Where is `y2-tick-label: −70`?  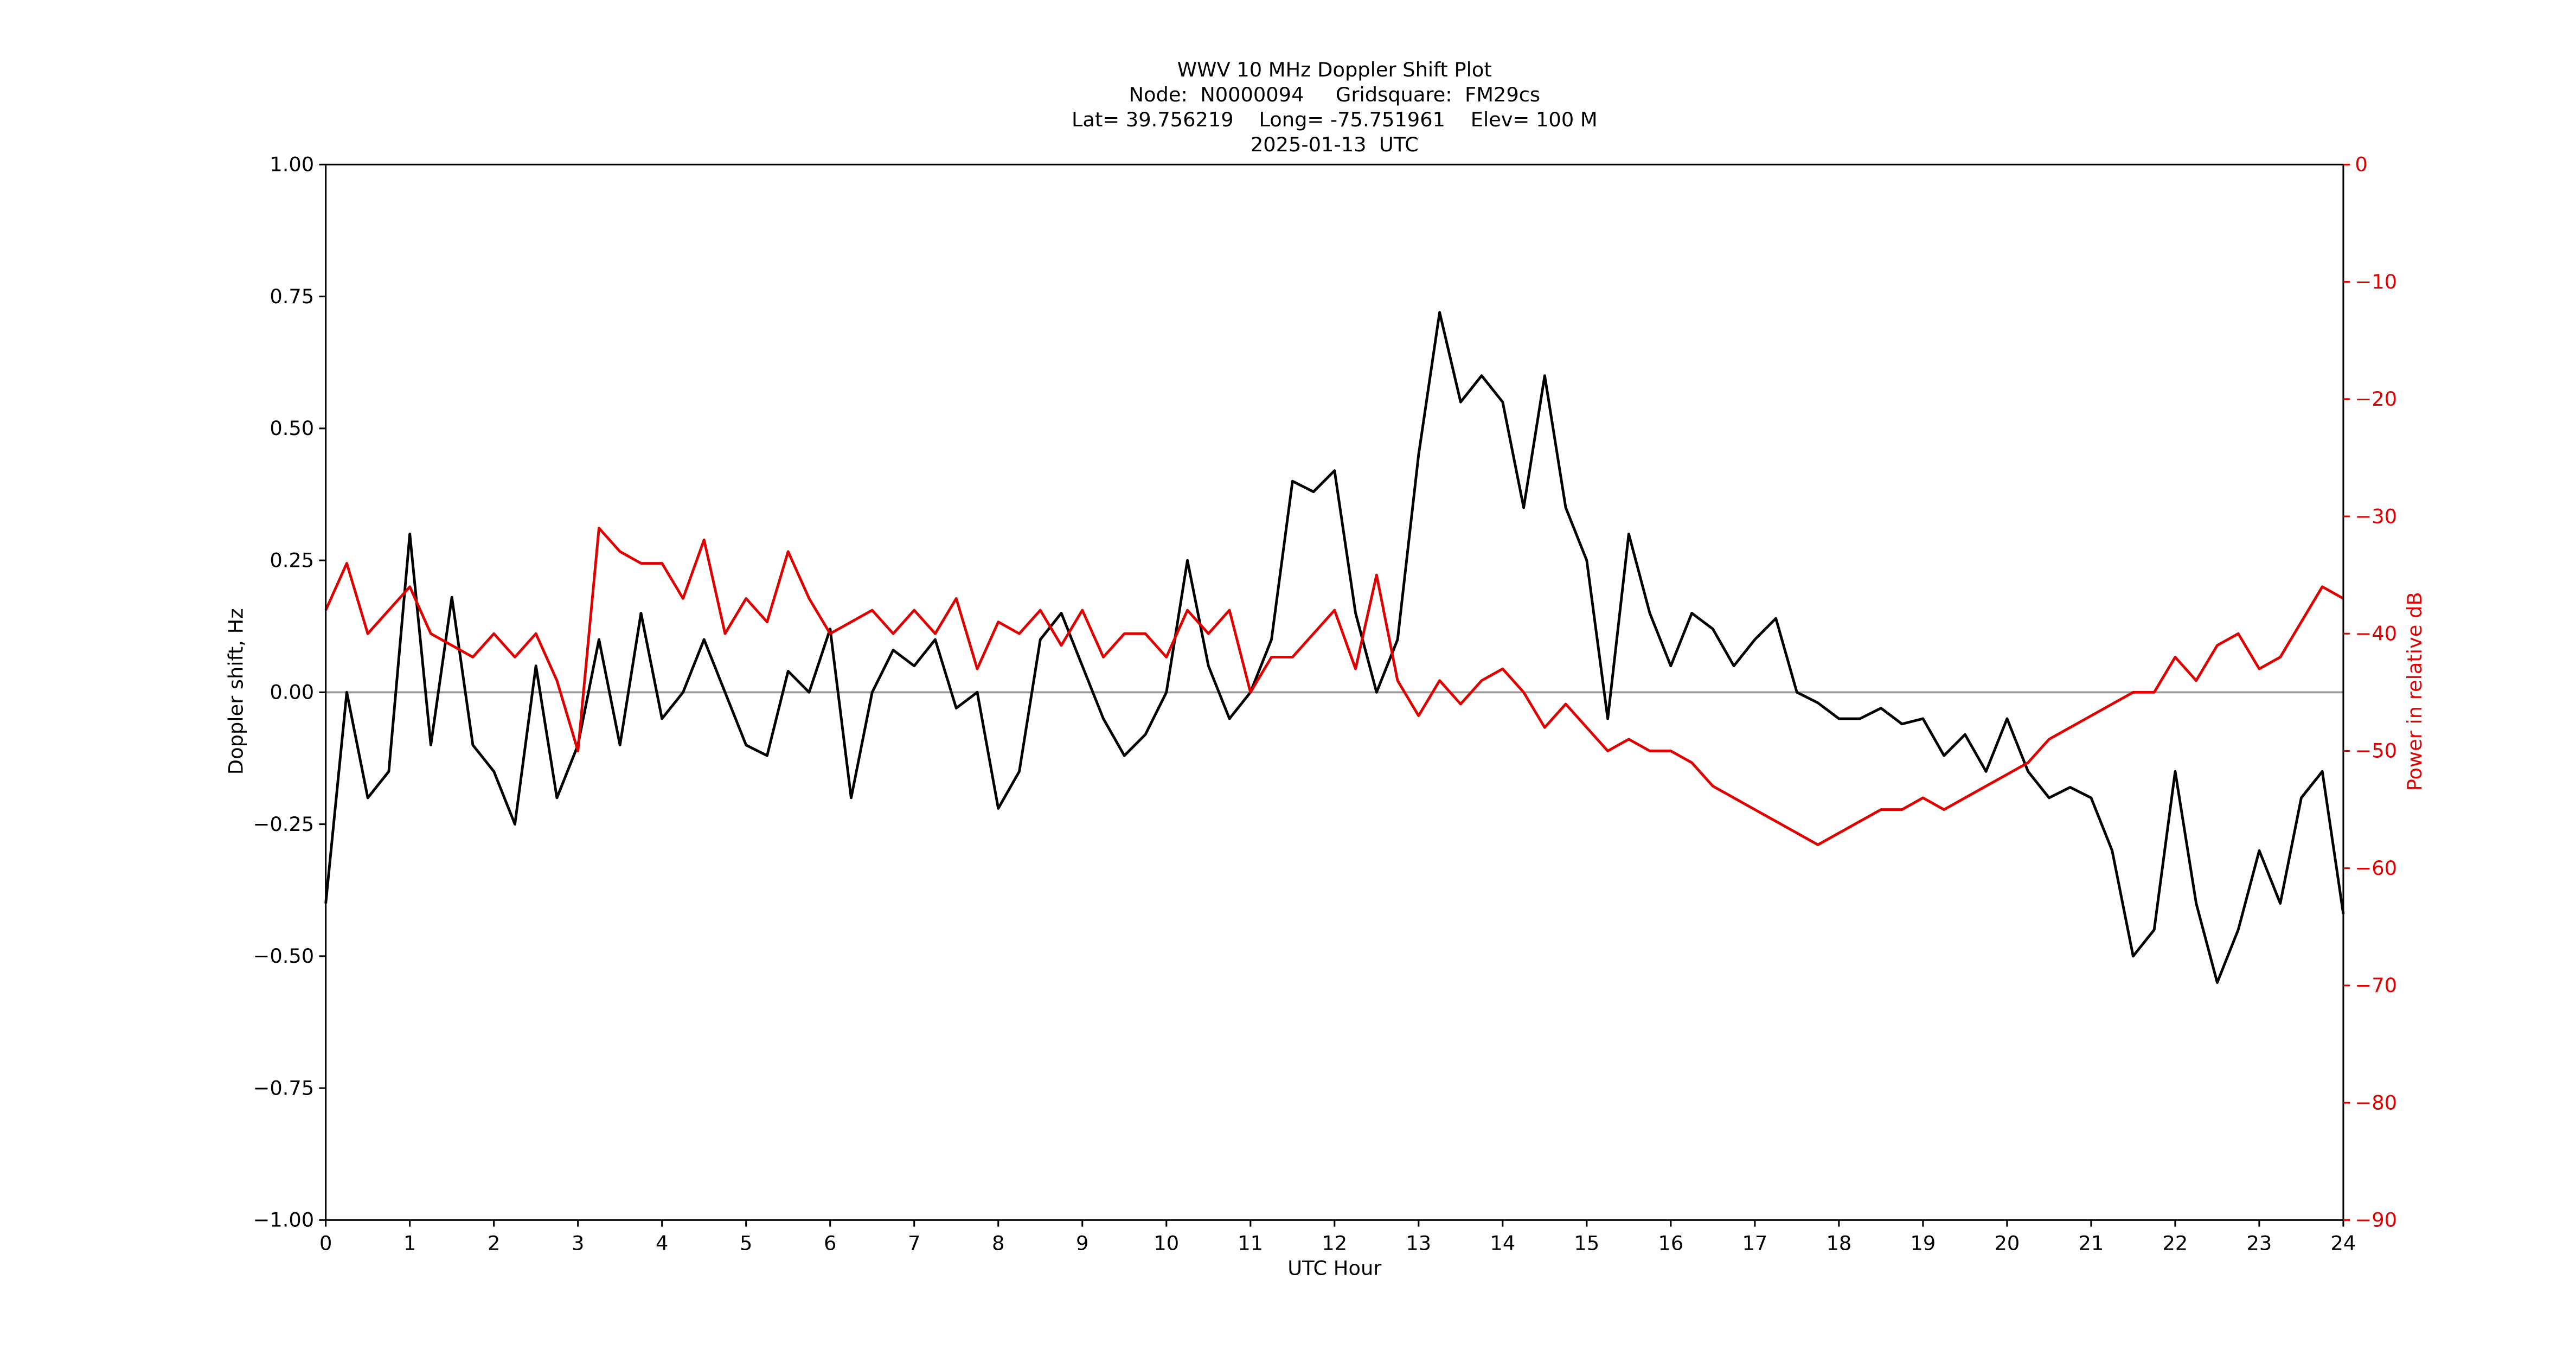 y2-tick-label: −70 is located at coordinates (2376, 985).